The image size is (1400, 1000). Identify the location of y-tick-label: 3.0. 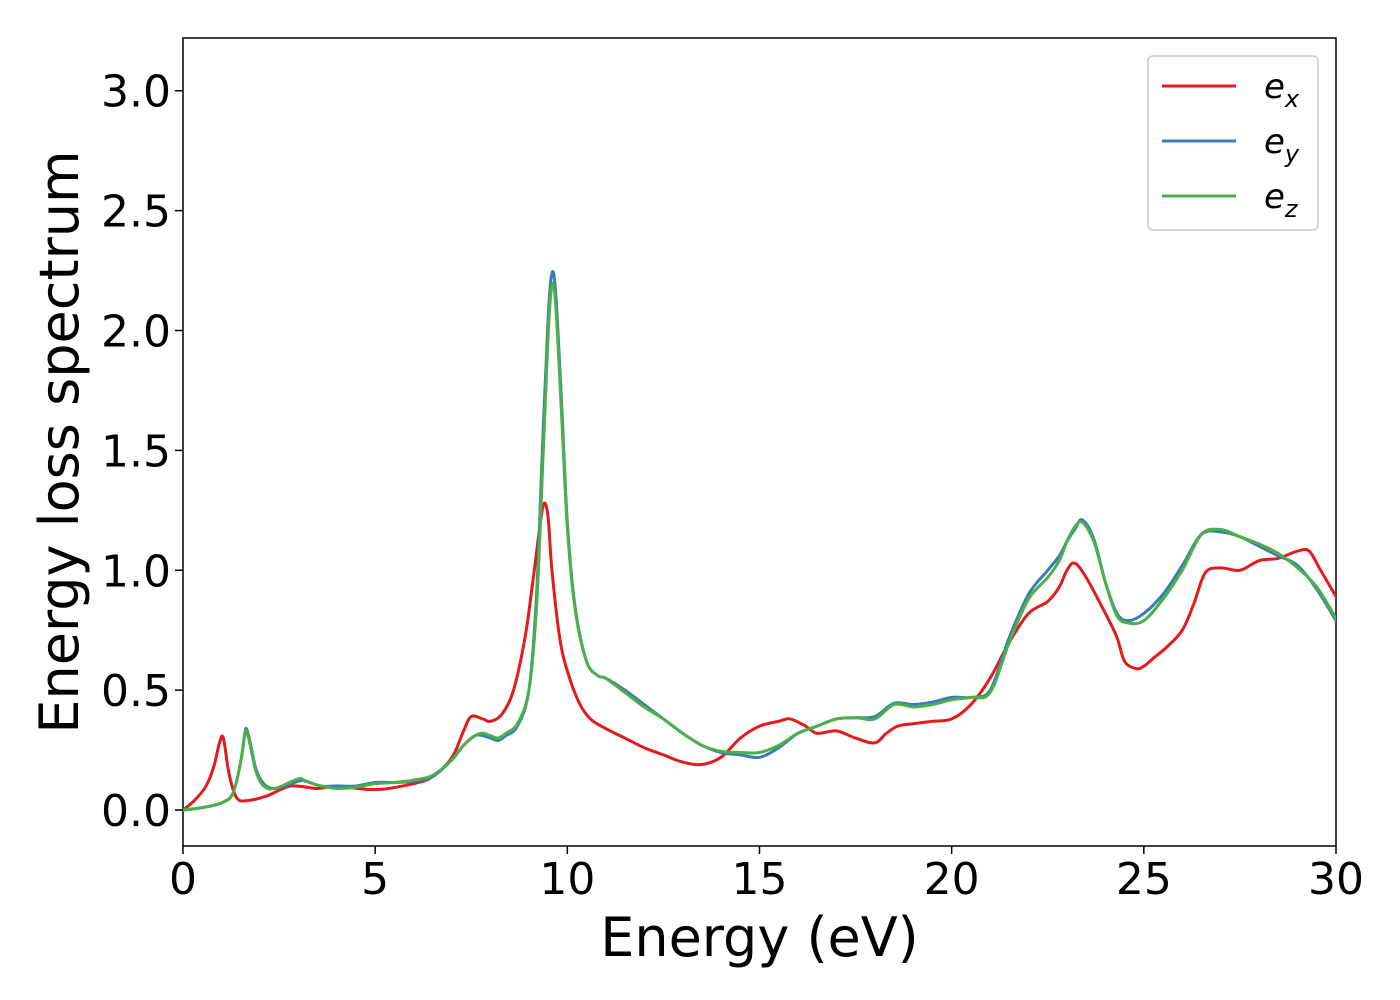
(136, 92).